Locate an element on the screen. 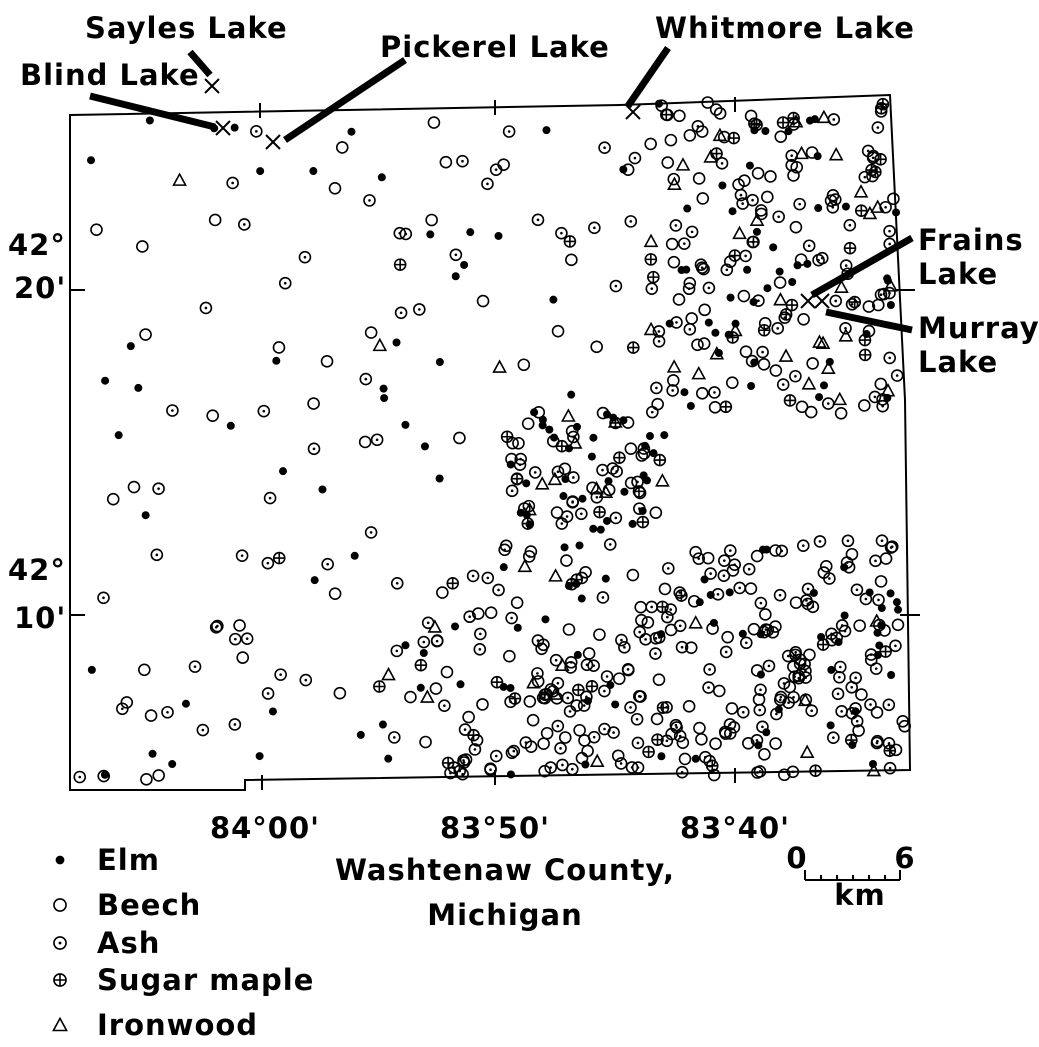 The height and width of the screenshot is (1047, 1039). lake-label: Whitmore Lake is located at coordinates (785, 28).